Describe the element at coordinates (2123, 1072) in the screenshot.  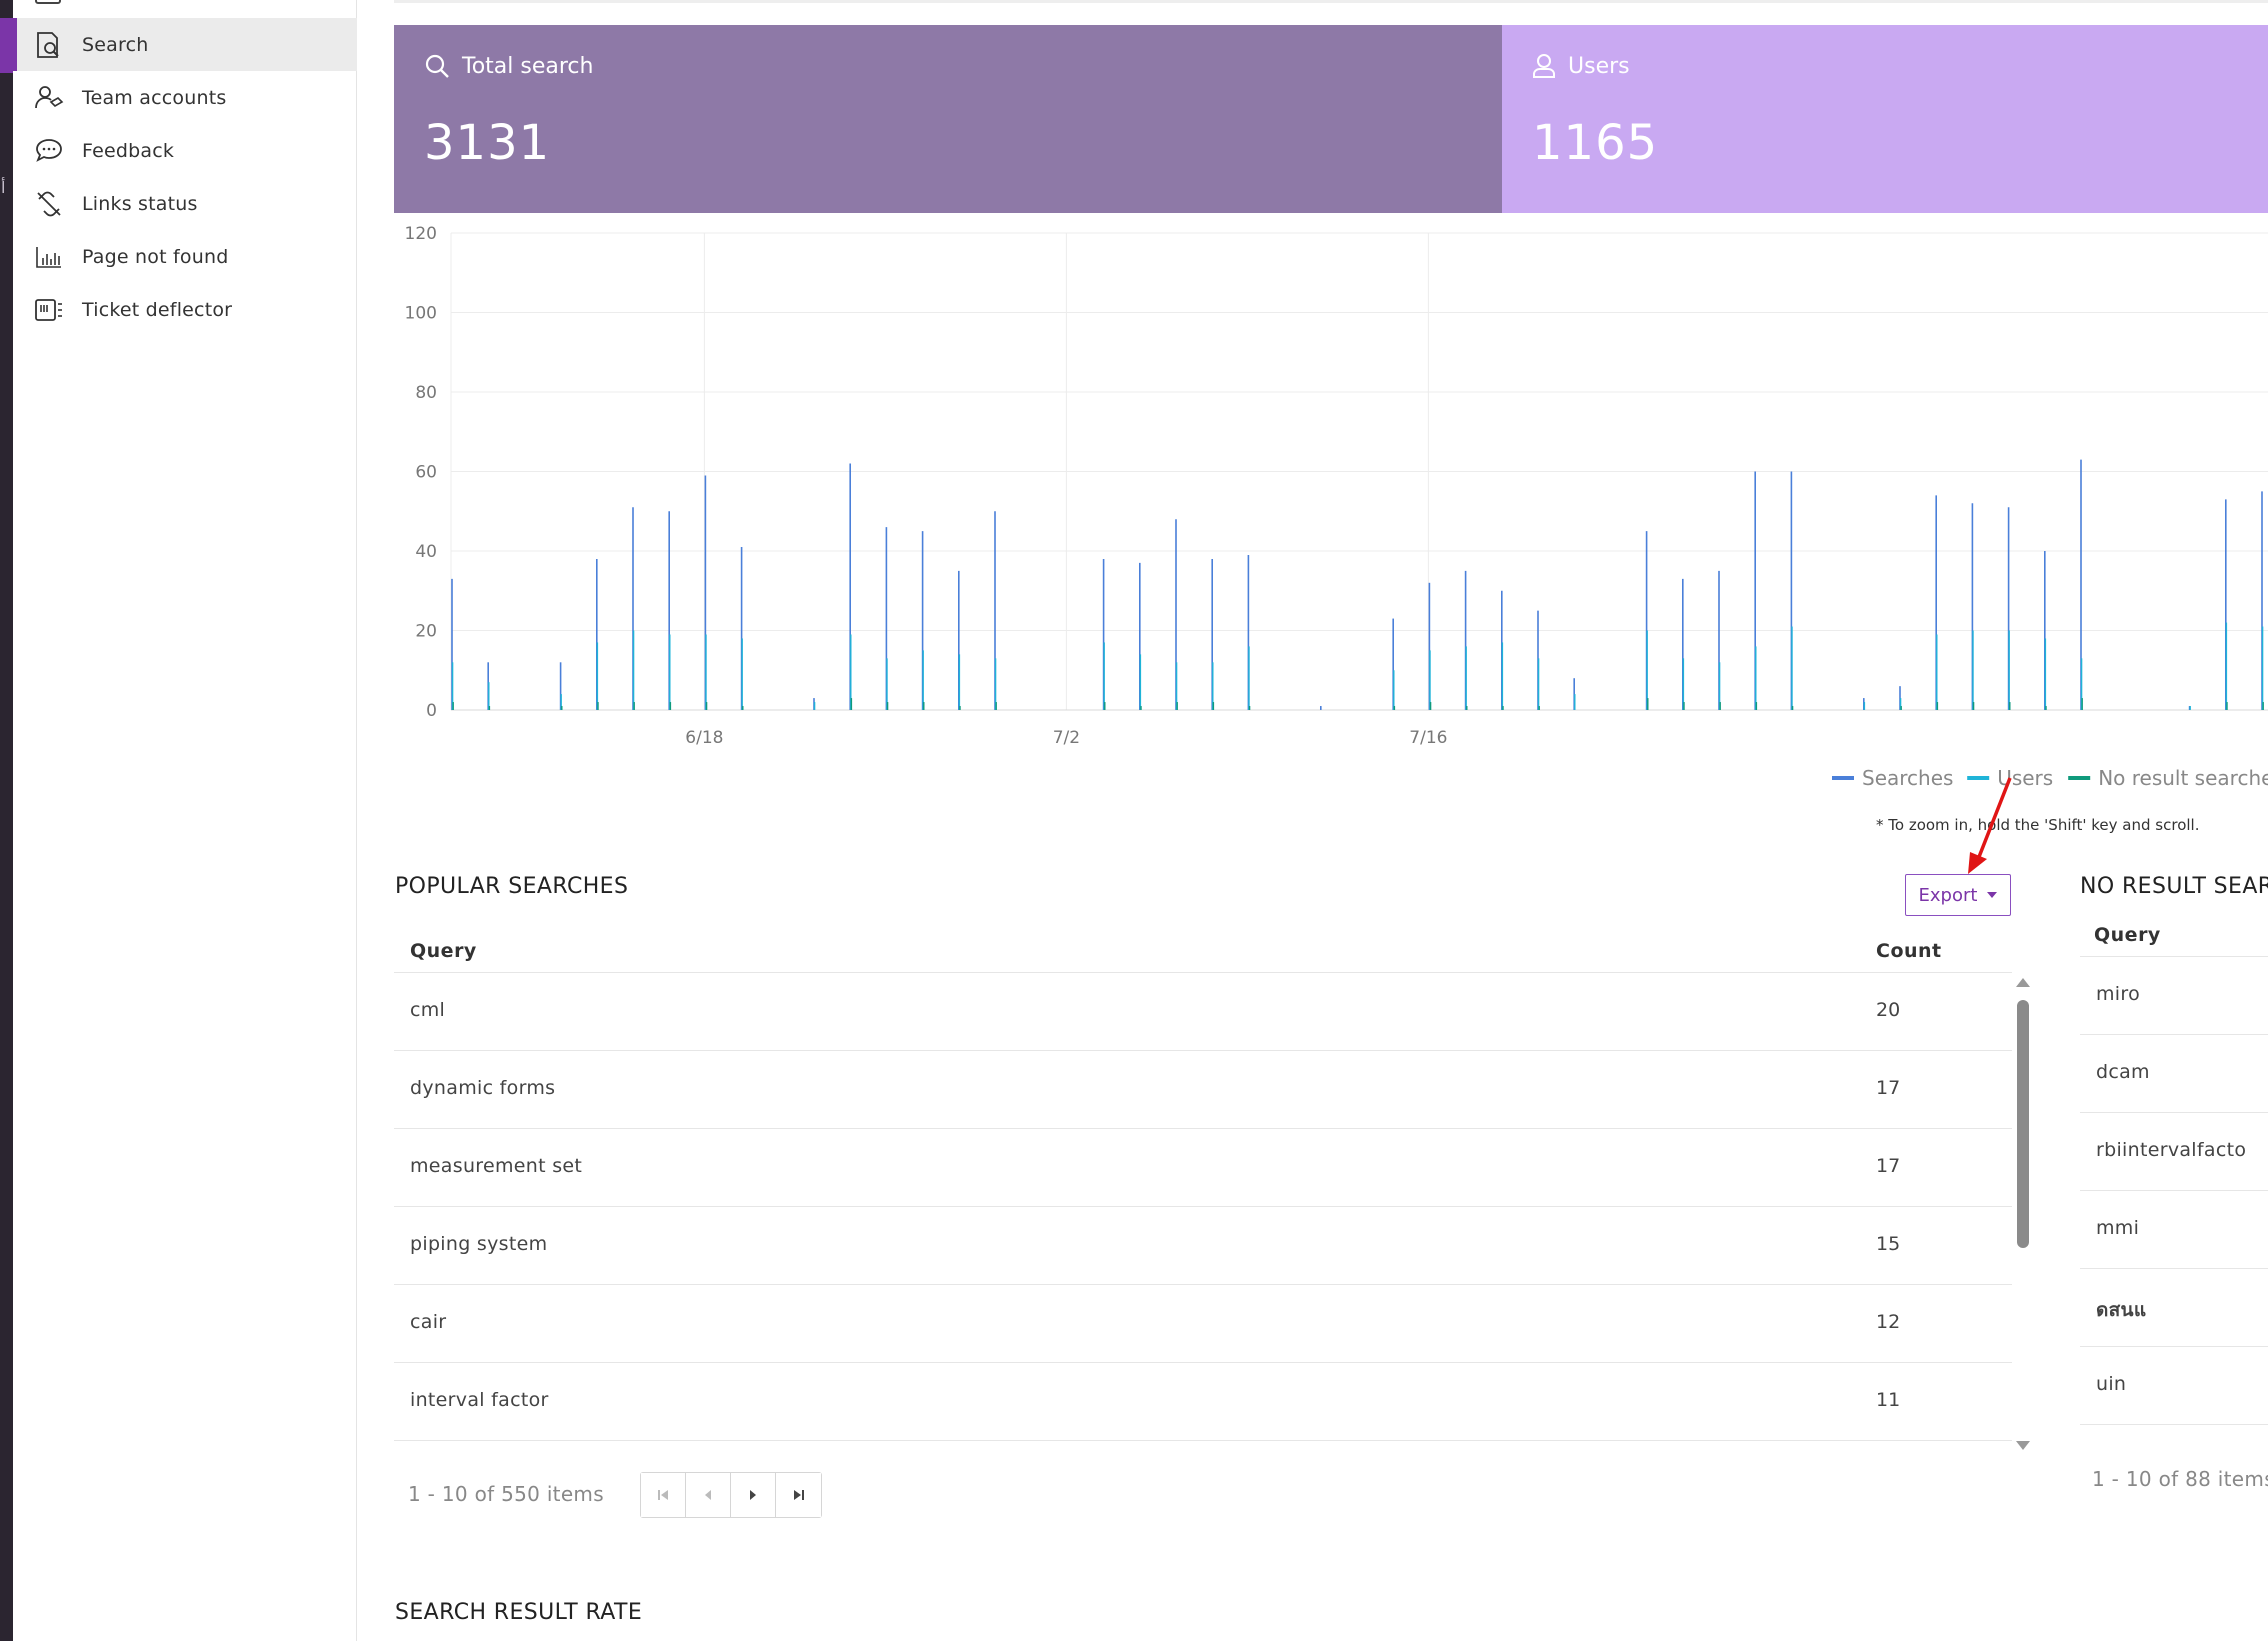
I see `query-cell: dcam` at that location.